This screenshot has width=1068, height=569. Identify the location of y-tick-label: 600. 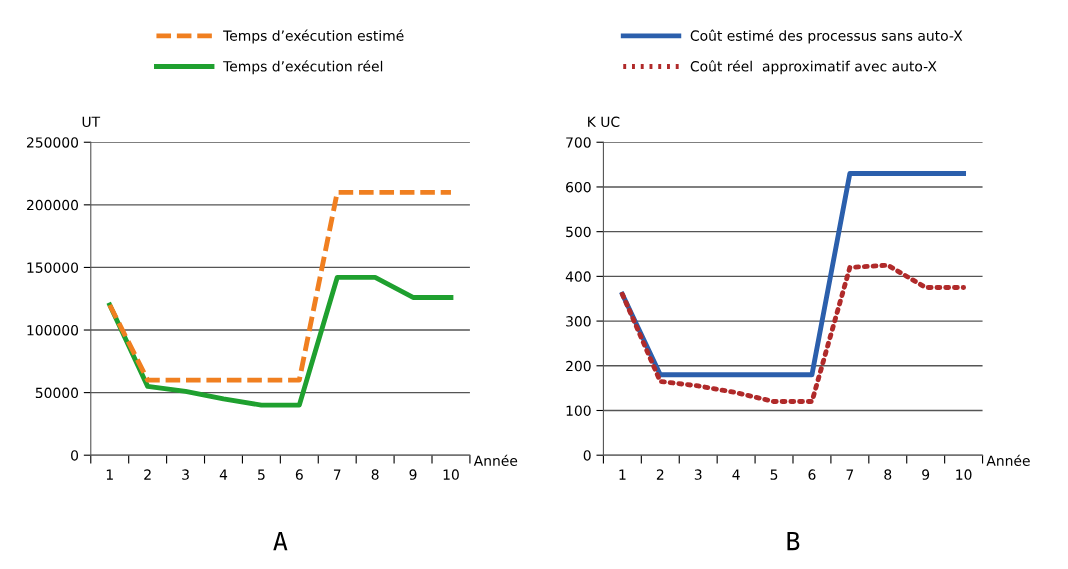
(578, 187).